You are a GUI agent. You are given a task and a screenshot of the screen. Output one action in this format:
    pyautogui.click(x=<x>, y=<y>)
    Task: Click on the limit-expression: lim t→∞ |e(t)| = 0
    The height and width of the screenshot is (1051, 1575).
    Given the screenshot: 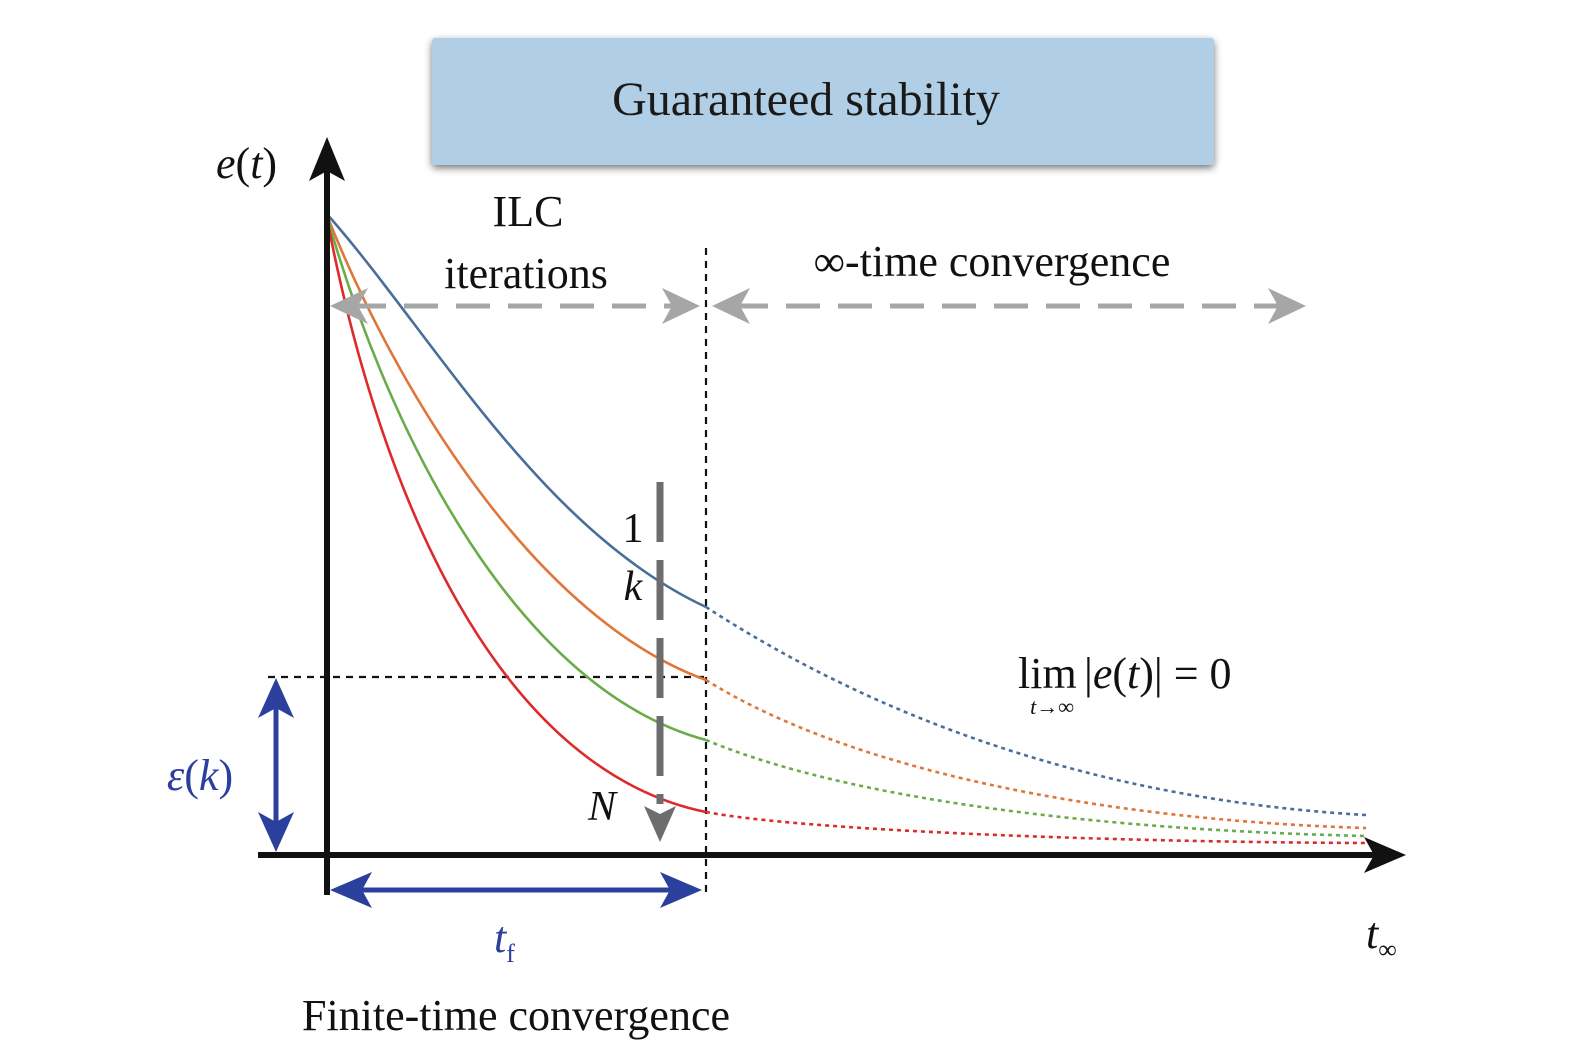 What is the action you would take?
    pyautogui.click(x=1125, y=684)
    